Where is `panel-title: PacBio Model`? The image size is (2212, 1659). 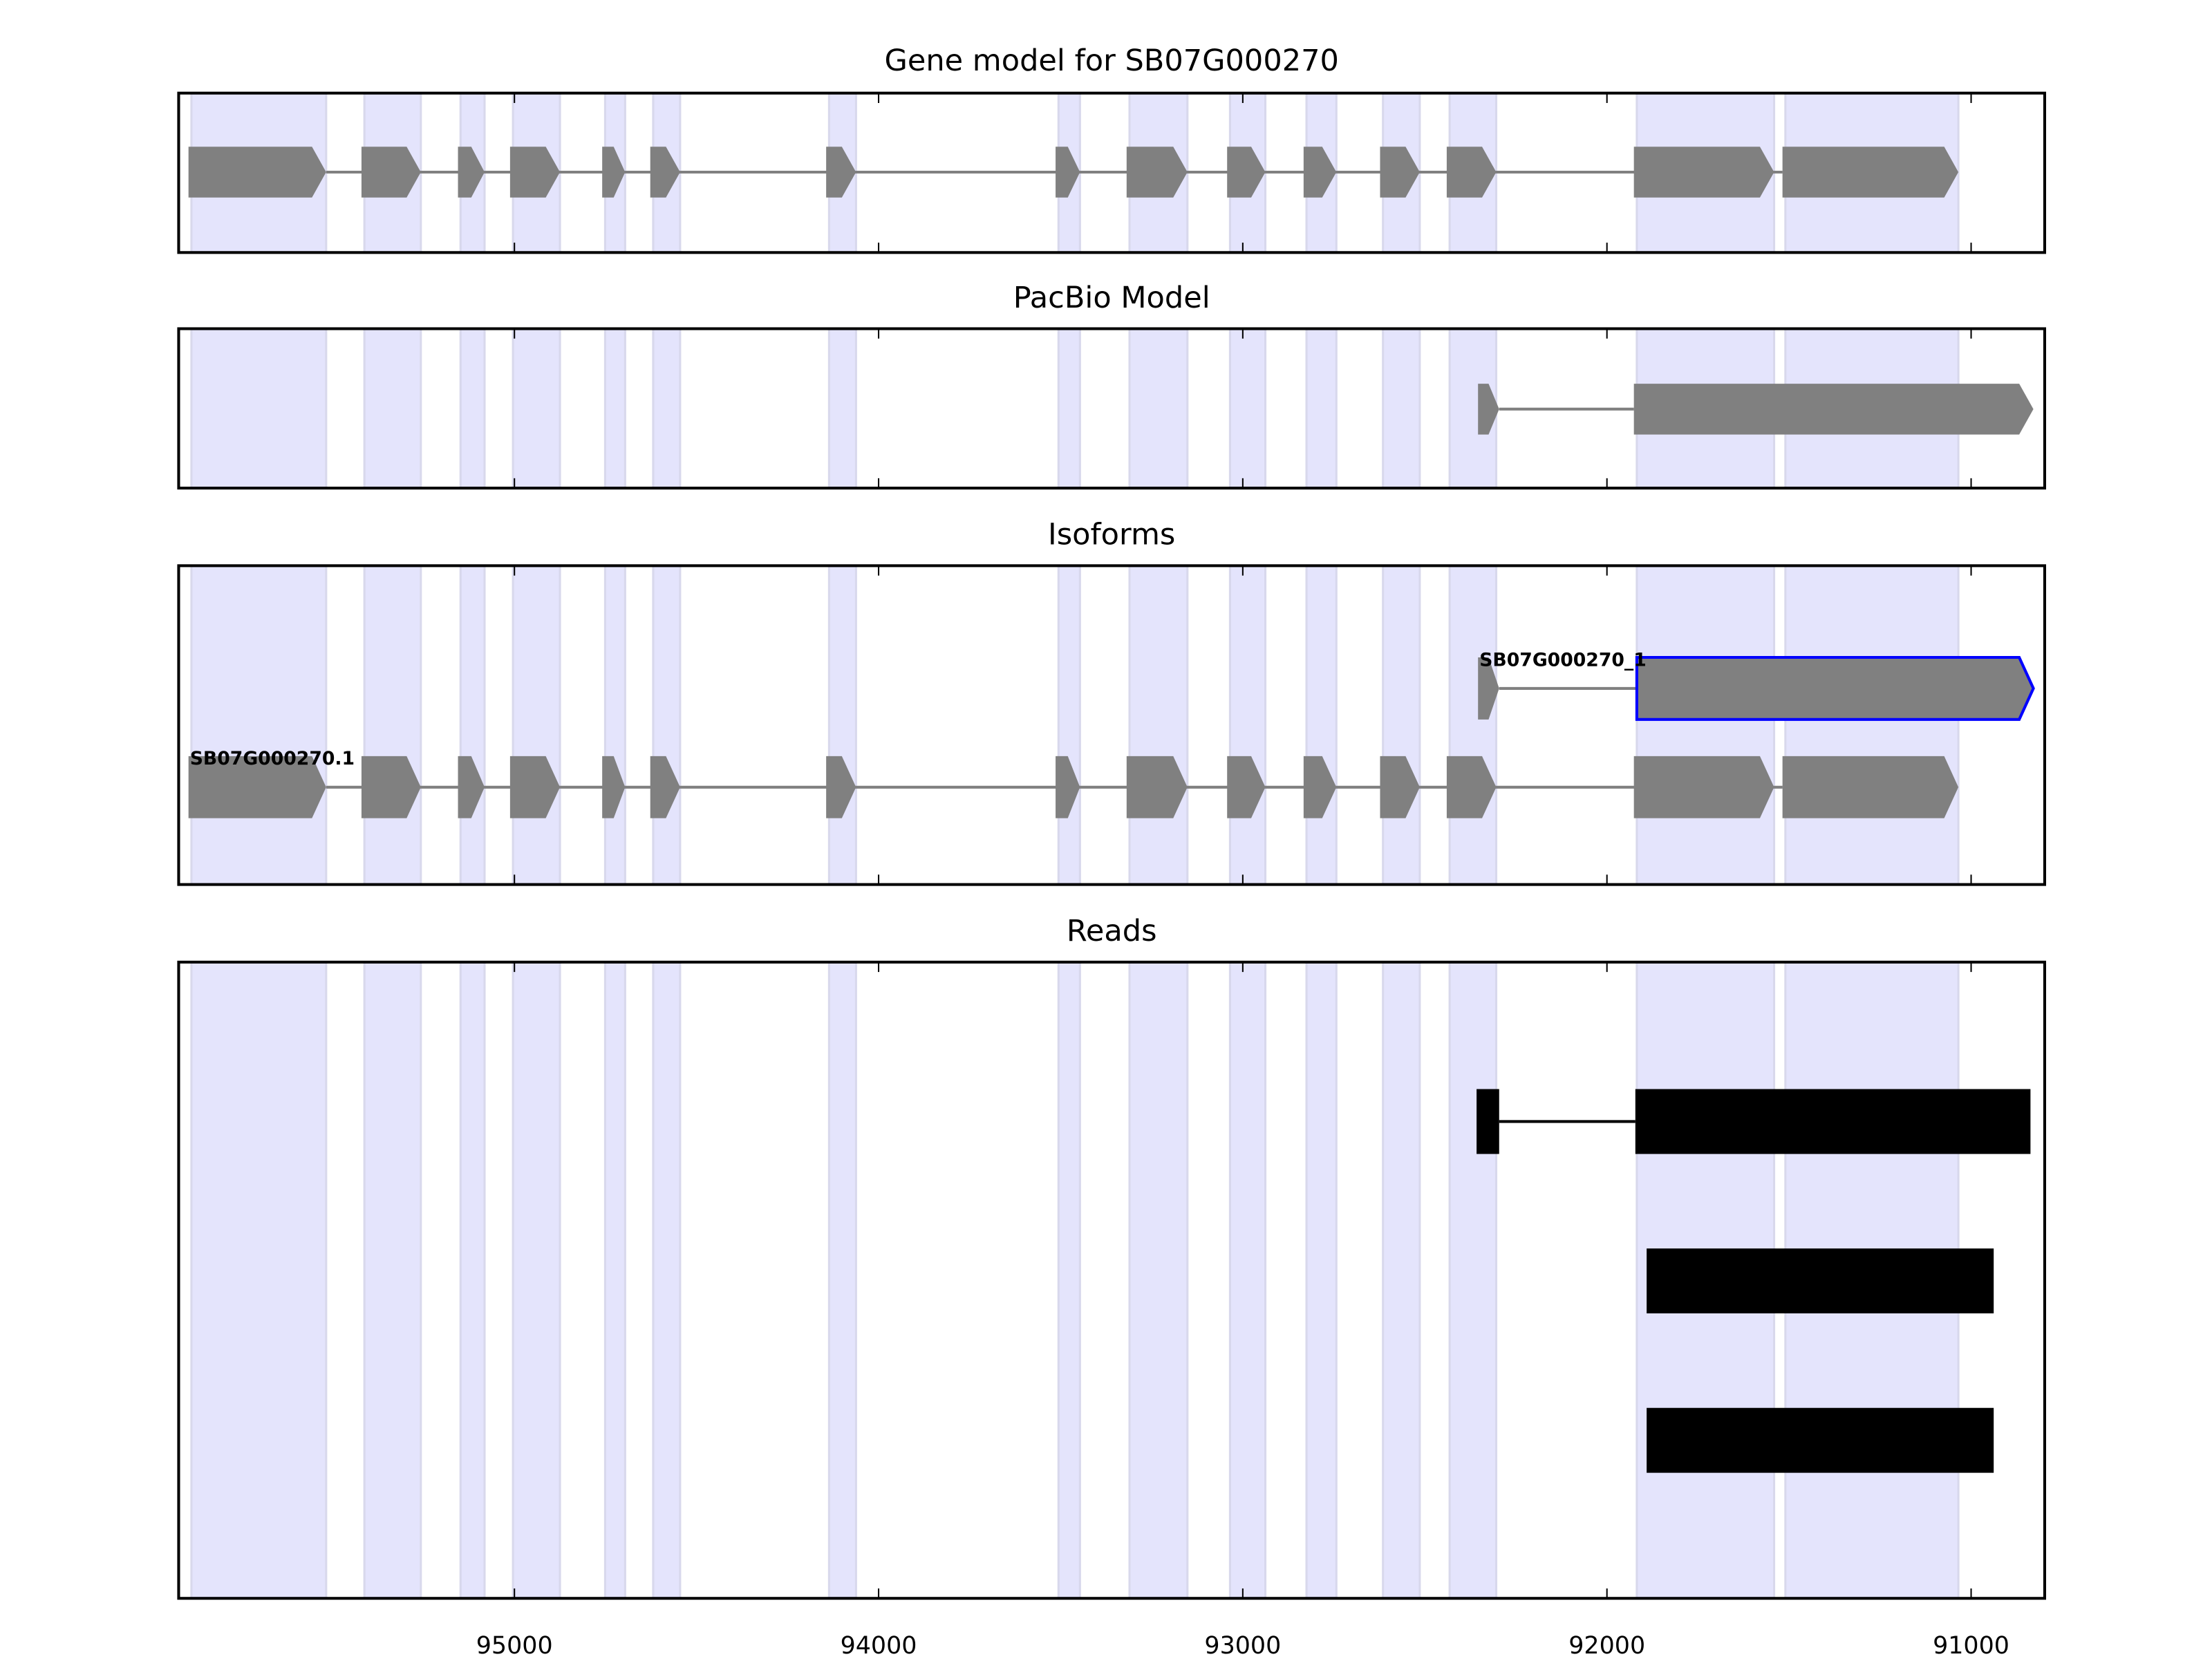 panel-title: PacBio Model is located at coordinates (1111, 298).